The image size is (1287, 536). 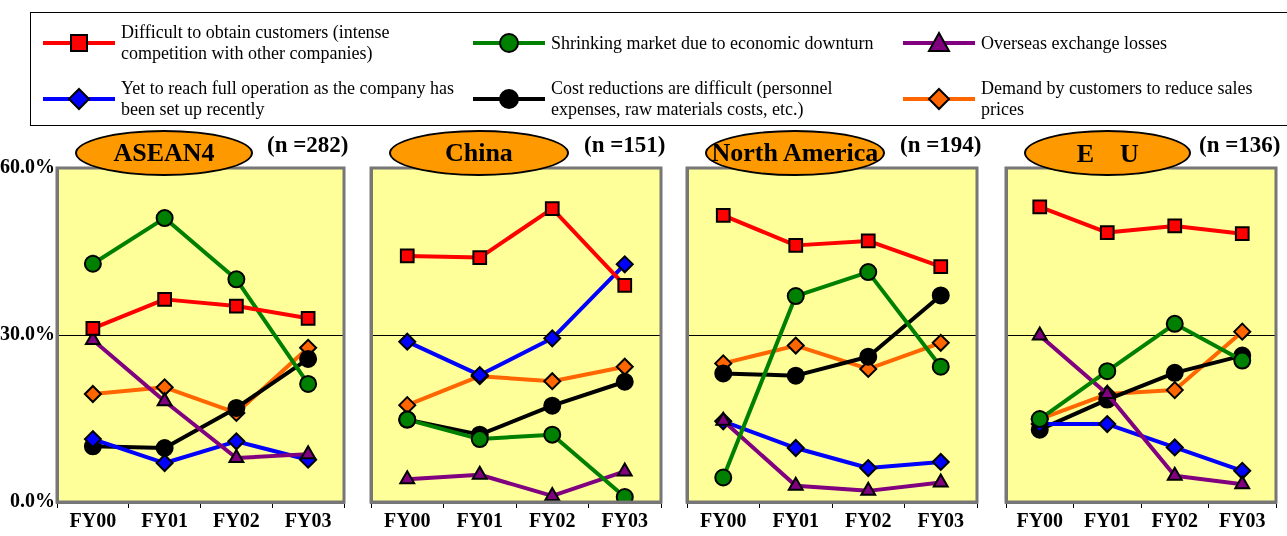 I want to click on legend-label: Overseas exchange losses, so click(x=1074, y=43).